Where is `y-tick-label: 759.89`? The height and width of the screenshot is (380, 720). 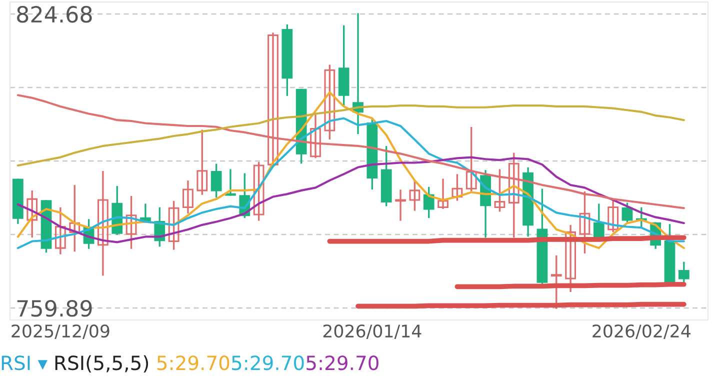
y-tick-label: 759.89 is located at coordinates (54, 308).